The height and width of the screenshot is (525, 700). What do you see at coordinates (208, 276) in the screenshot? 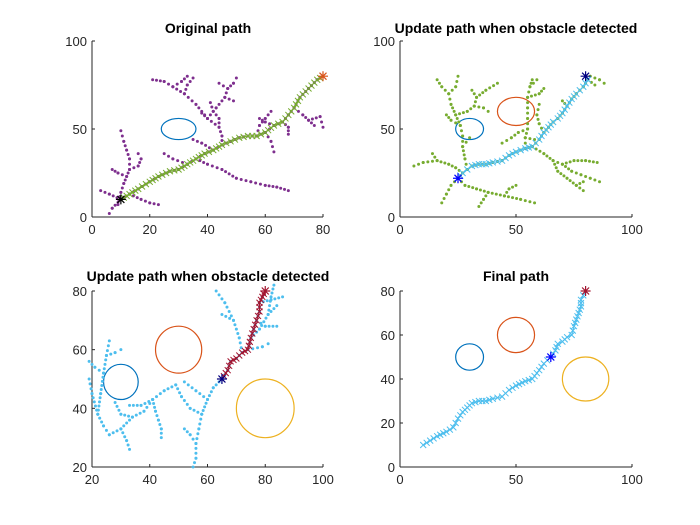
I see `chart-title: Update path when obstacle detected` at bounding box center [208, 276].